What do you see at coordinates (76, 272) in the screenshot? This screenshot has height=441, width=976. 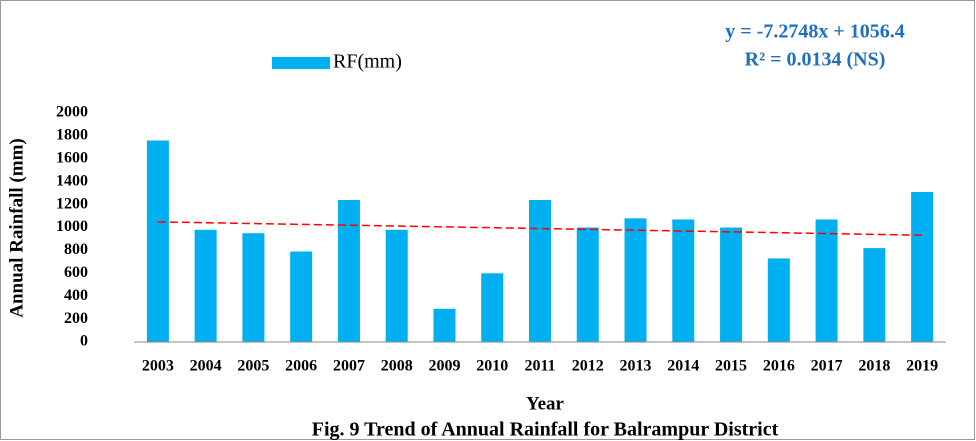 I see `y-tick-label: 600` at bounding box center [76, 272].